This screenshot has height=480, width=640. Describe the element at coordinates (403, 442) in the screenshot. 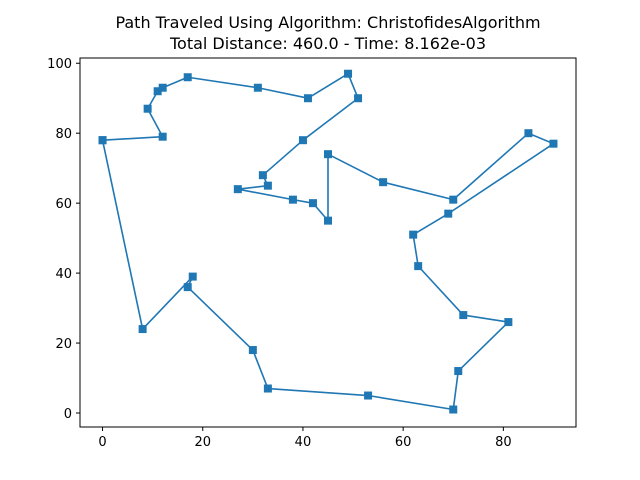

I see `x-tick-label: 60` at that location.